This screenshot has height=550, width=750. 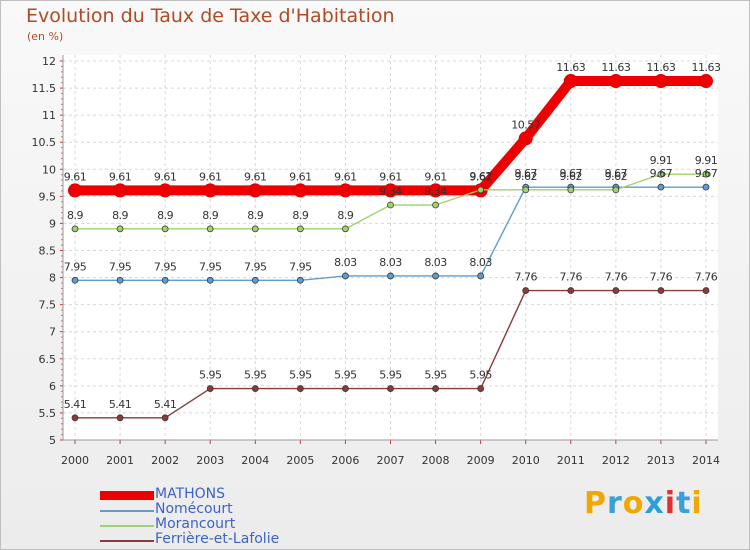 I want to click on x-tick-label: 2005, so click(x=300, y=460).